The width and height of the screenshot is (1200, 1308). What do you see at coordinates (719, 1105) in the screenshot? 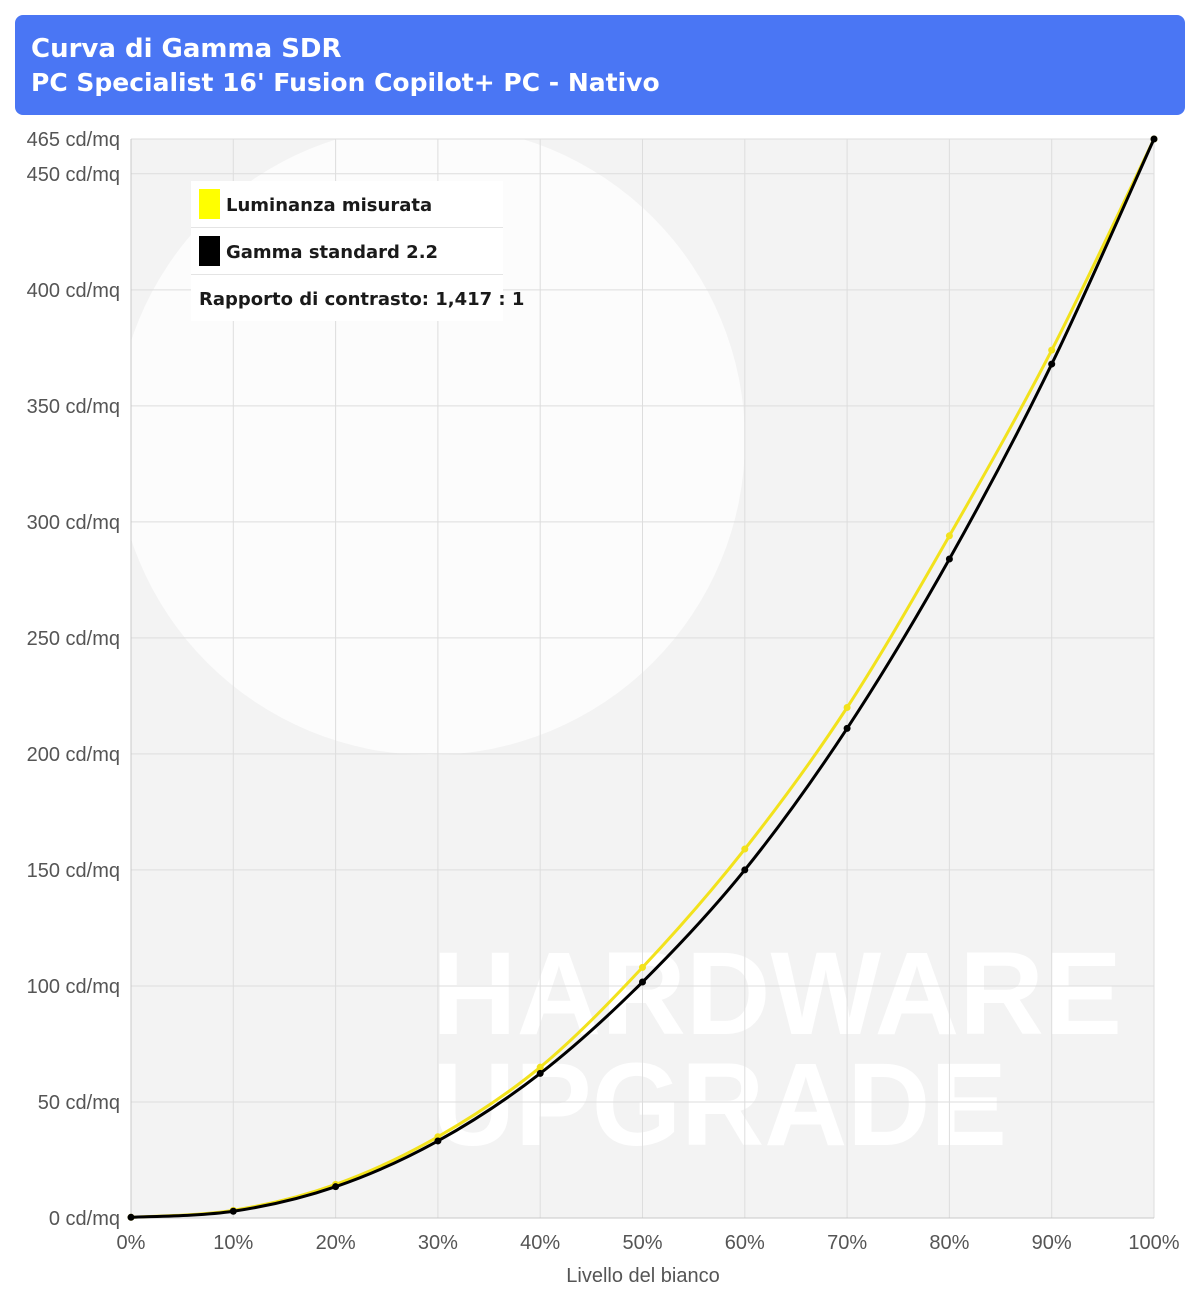
I see `watermark-line-2: UPGRADE` at bounding box center [719, 1105].